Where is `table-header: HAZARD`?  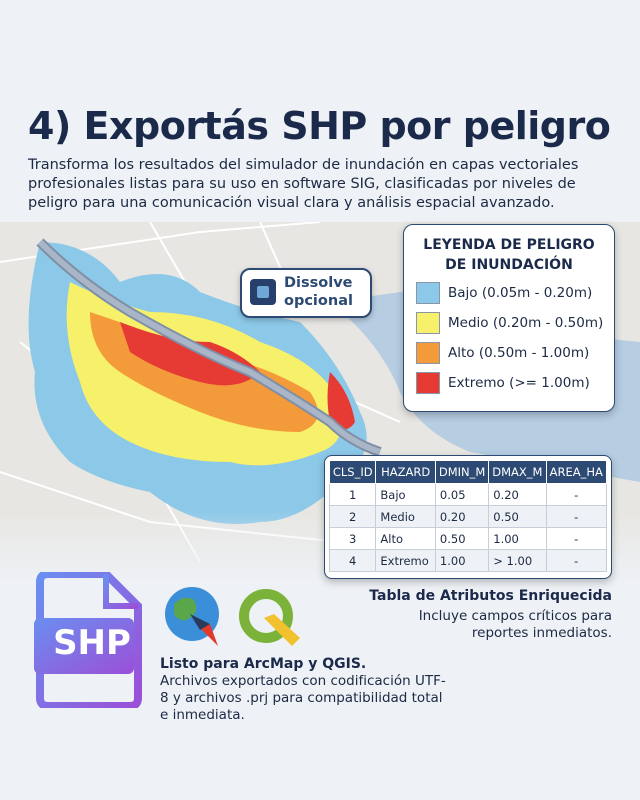 table-header: HAZARD is located at coordinates (405, 472).